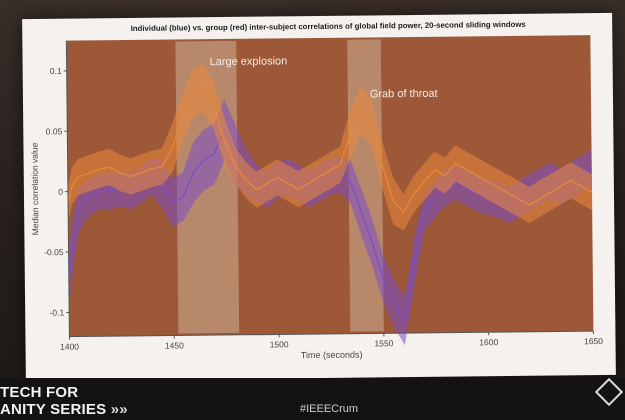 This screenshot has width=625, height=420. Describe the element at coordinates (39, 392) in the screenshot. I see `brand-line-1: TECH FOR` at that location.